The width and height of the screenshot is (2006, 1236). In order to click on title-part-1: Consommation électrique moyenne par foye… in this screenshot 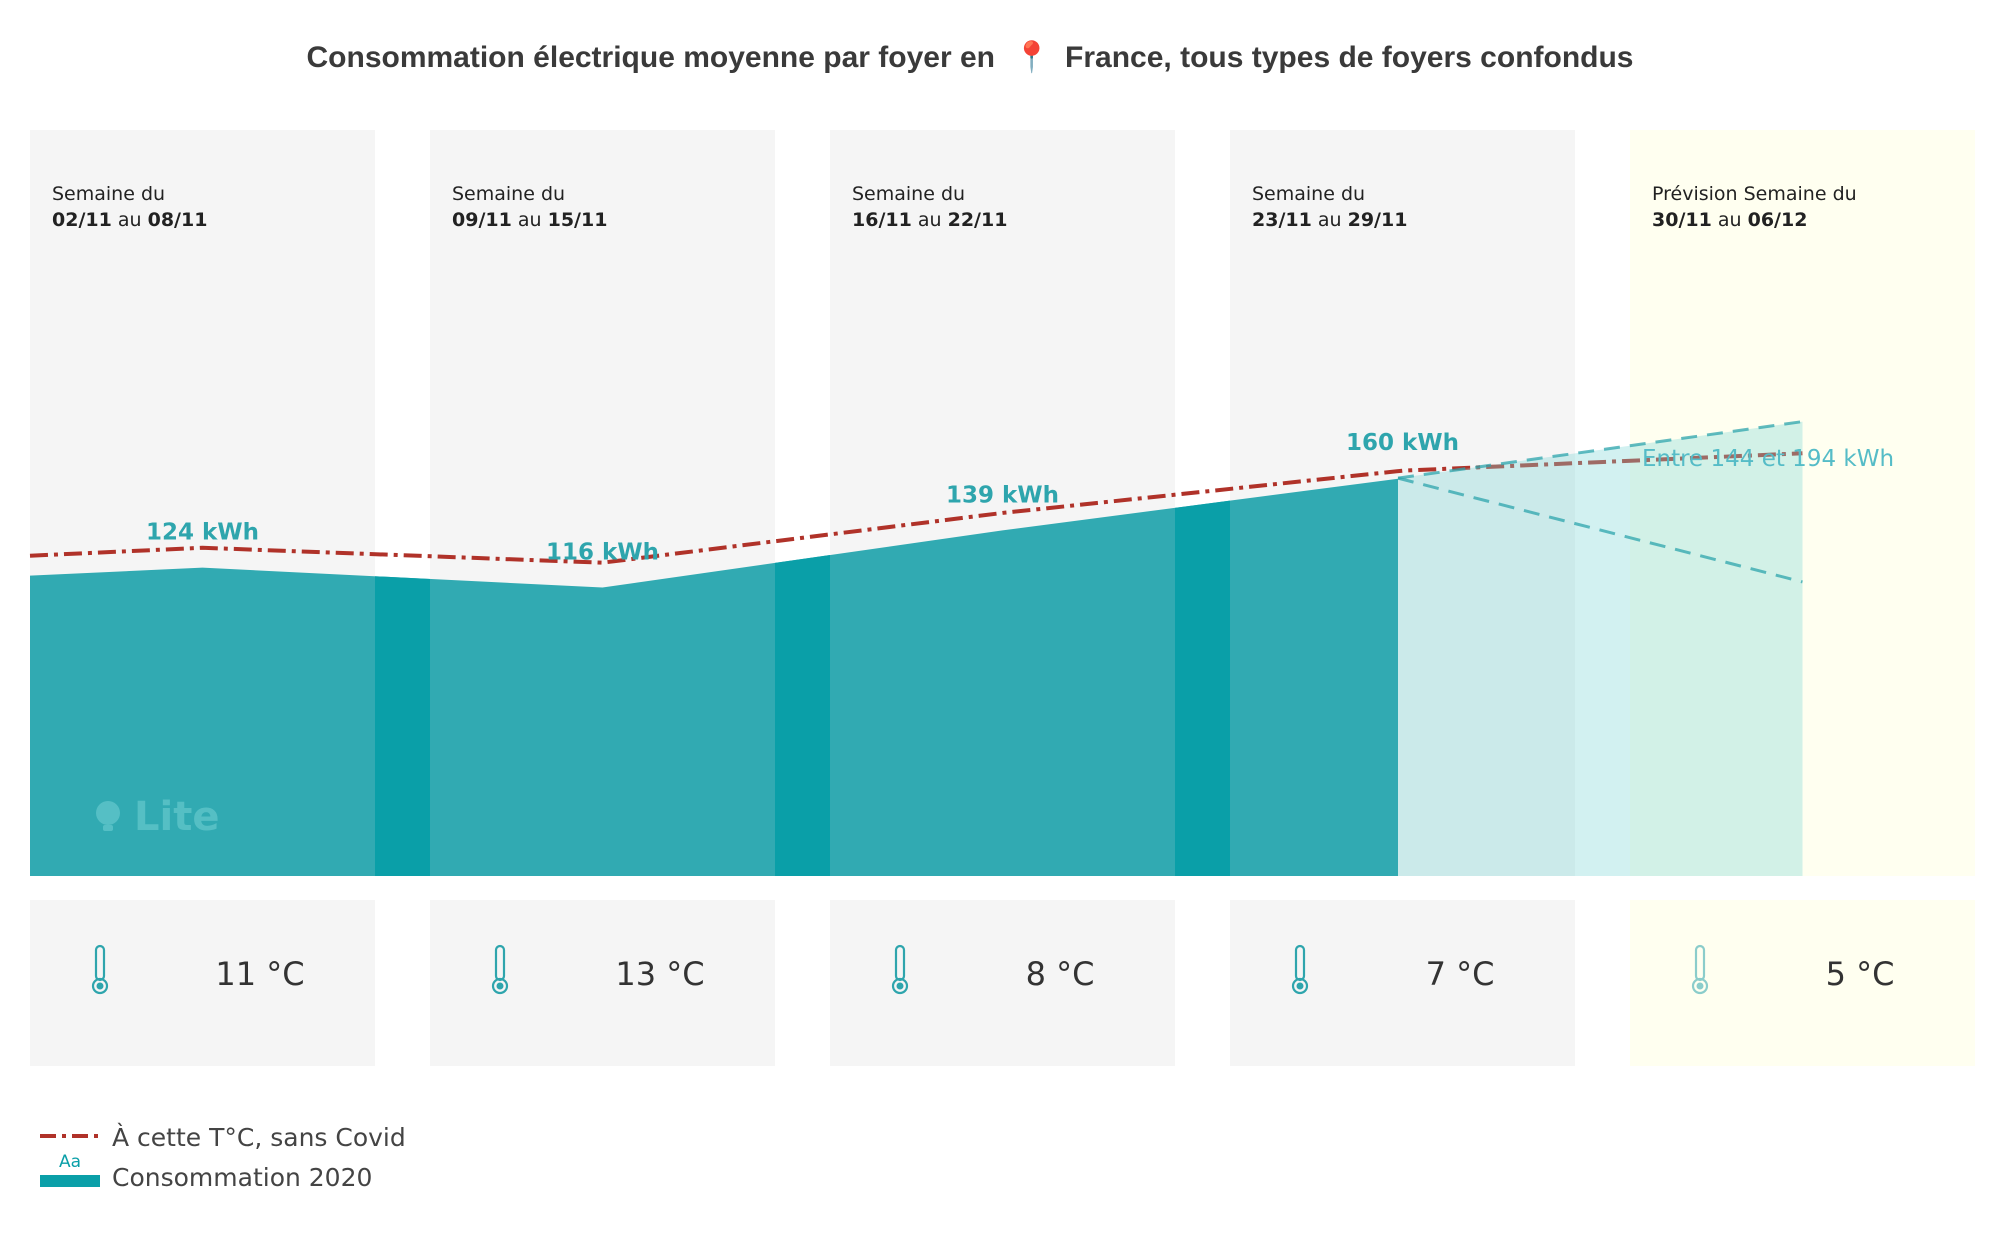, I will do `click(651, 57)`.